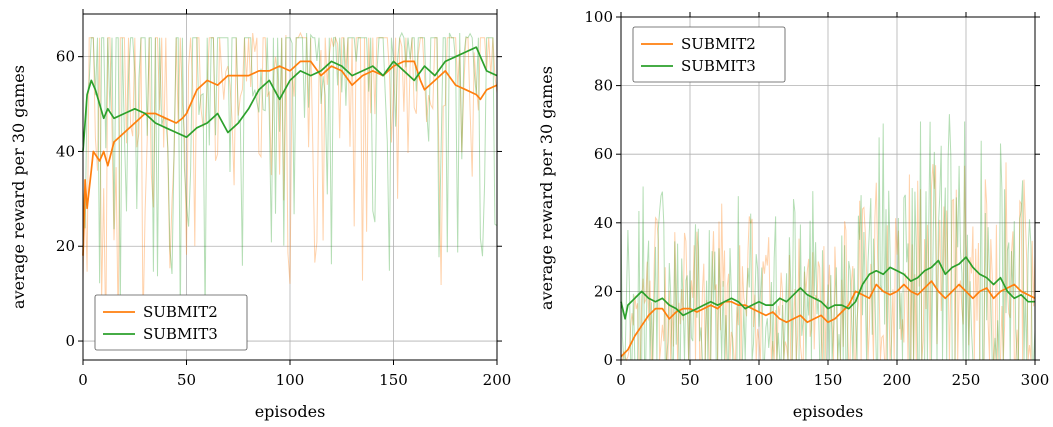 The image size is (1053, 427). I want to click on y-tick-label: 100, so click(598, 17).